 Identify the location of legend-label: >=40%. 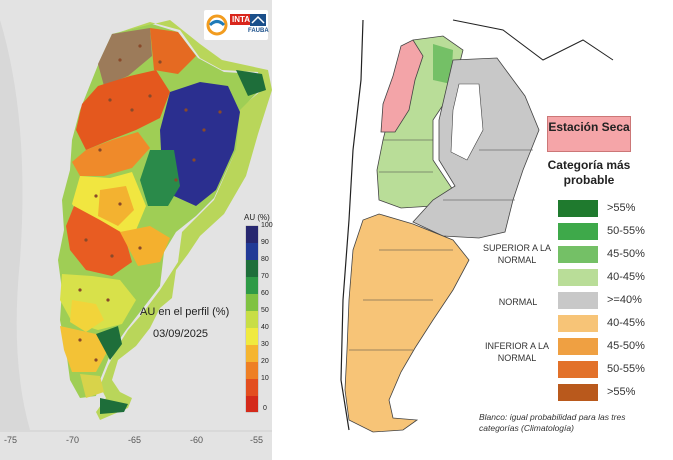
(624, 300).